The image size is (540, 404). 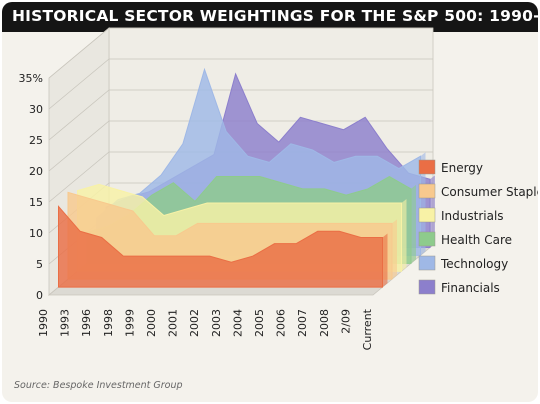 What do you see at coordinates (151, 323) in the screenshot?
I see `x-tick-label: 2000` at bounding box center [151, 323].